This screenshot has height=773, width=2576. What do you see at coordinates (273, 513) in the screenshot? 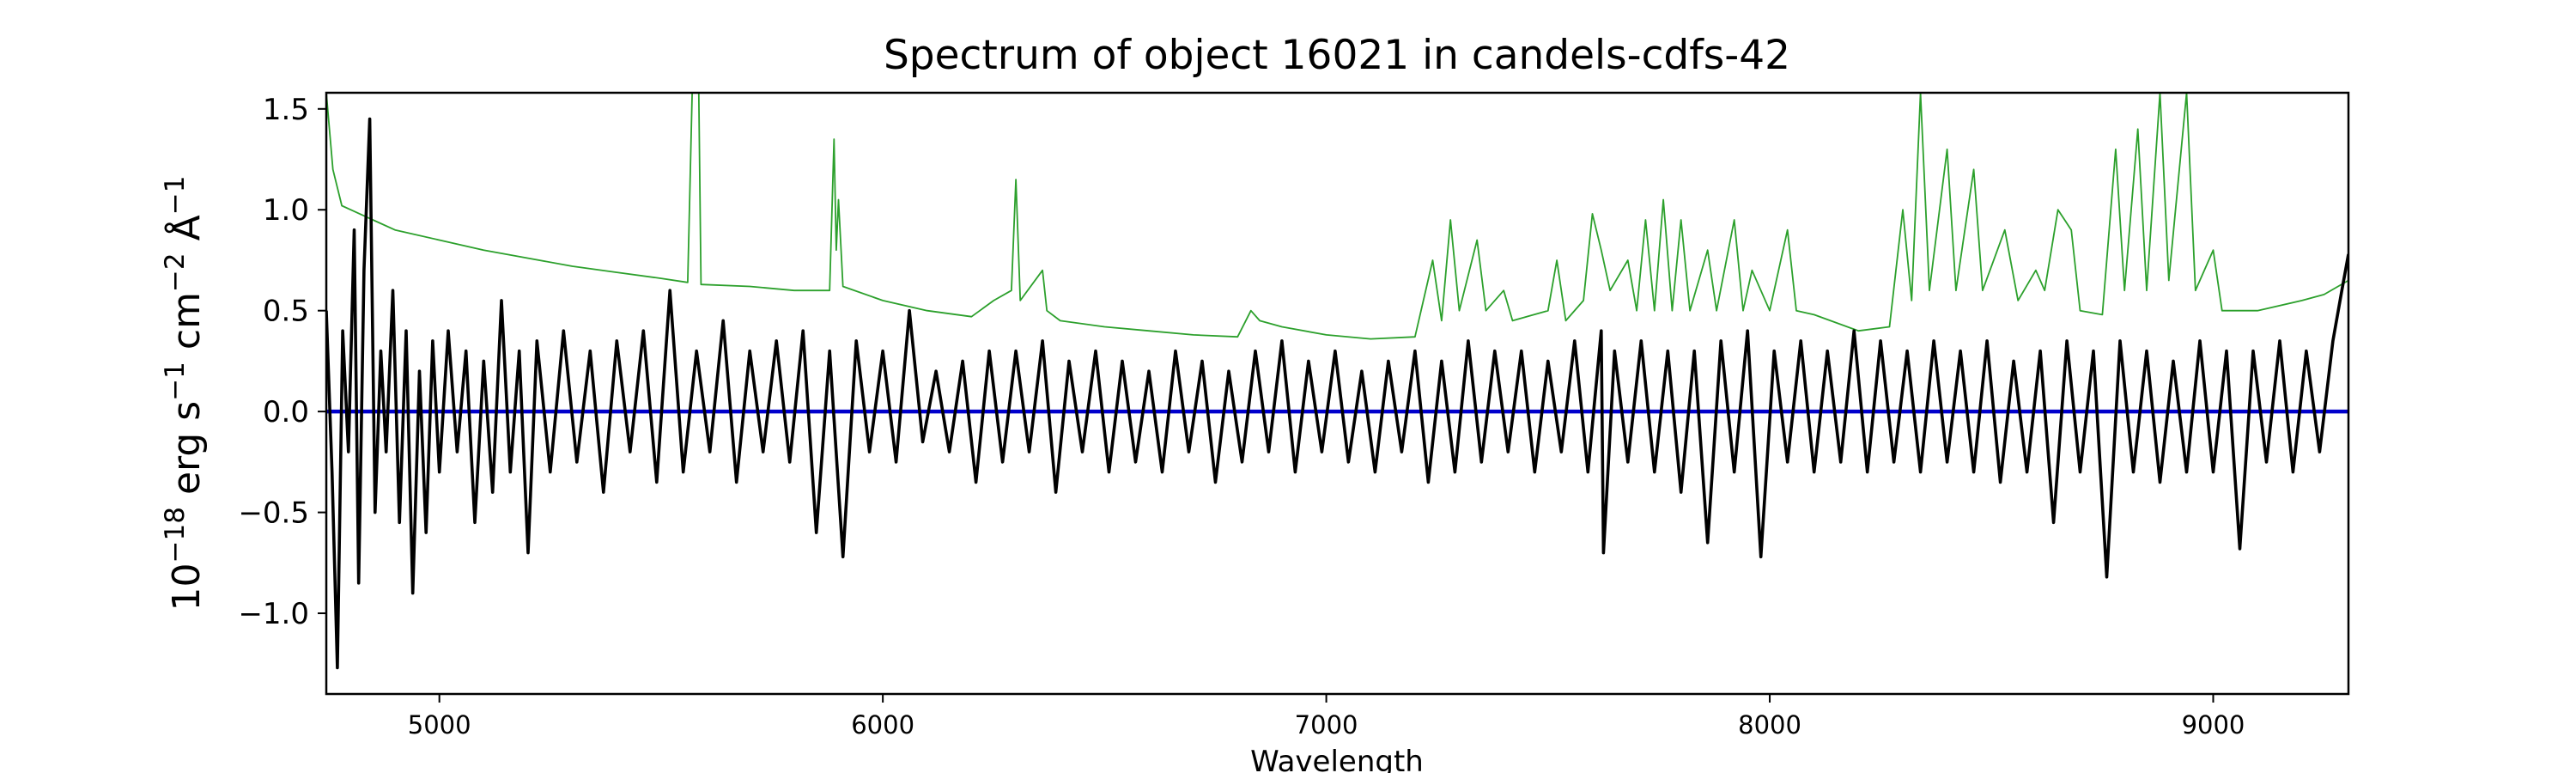
I see `y-tick-label: −0.5` at bounding box center [273, 513].